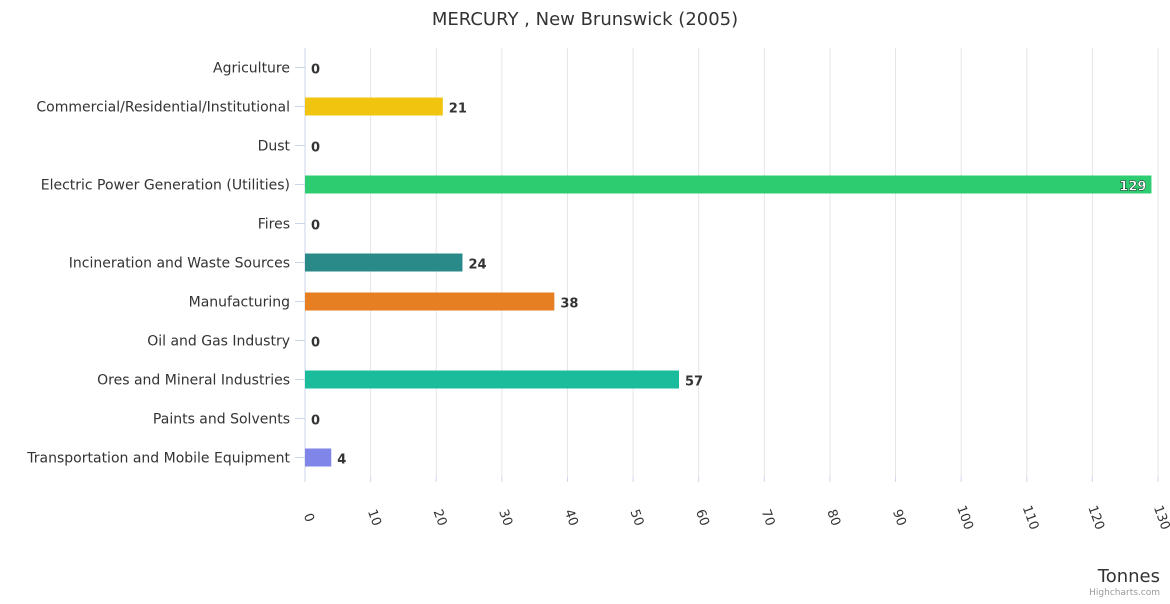 The height and width of the screenshot is (604, 1170). What do you see at coordinates (569, 304) in the screenshot?
I see `data-label: 38` at bounding box center [569, 304].